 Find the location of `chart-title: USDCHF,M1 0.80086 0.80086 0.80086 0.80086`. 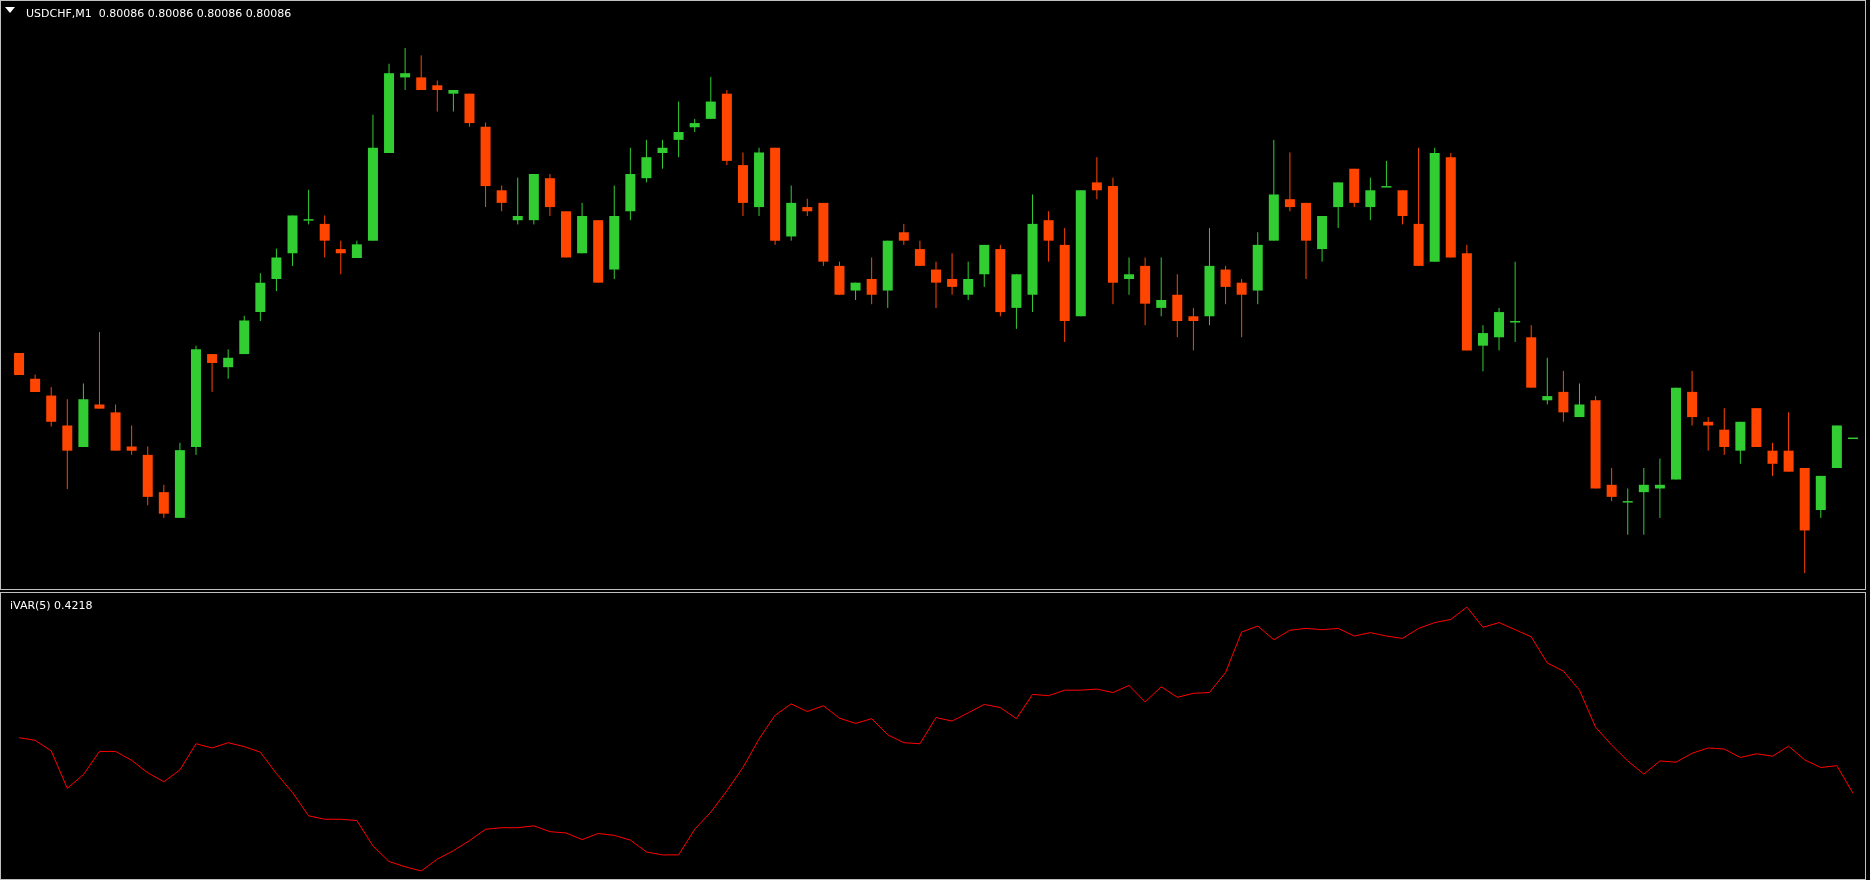

chart-title: USDCHF,M1 0.80086 0.80086 0.80086 0.80086 is located at coordinates (159, 13).